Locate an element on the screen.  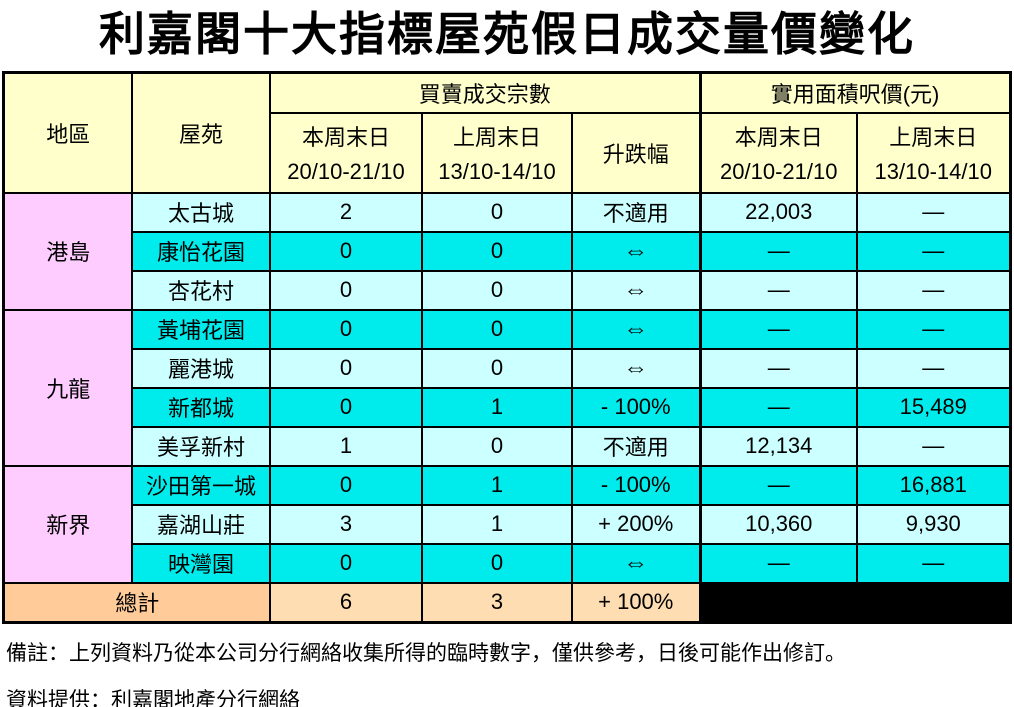
header-change: 升跌幅 is located at coordinates (636, 152).